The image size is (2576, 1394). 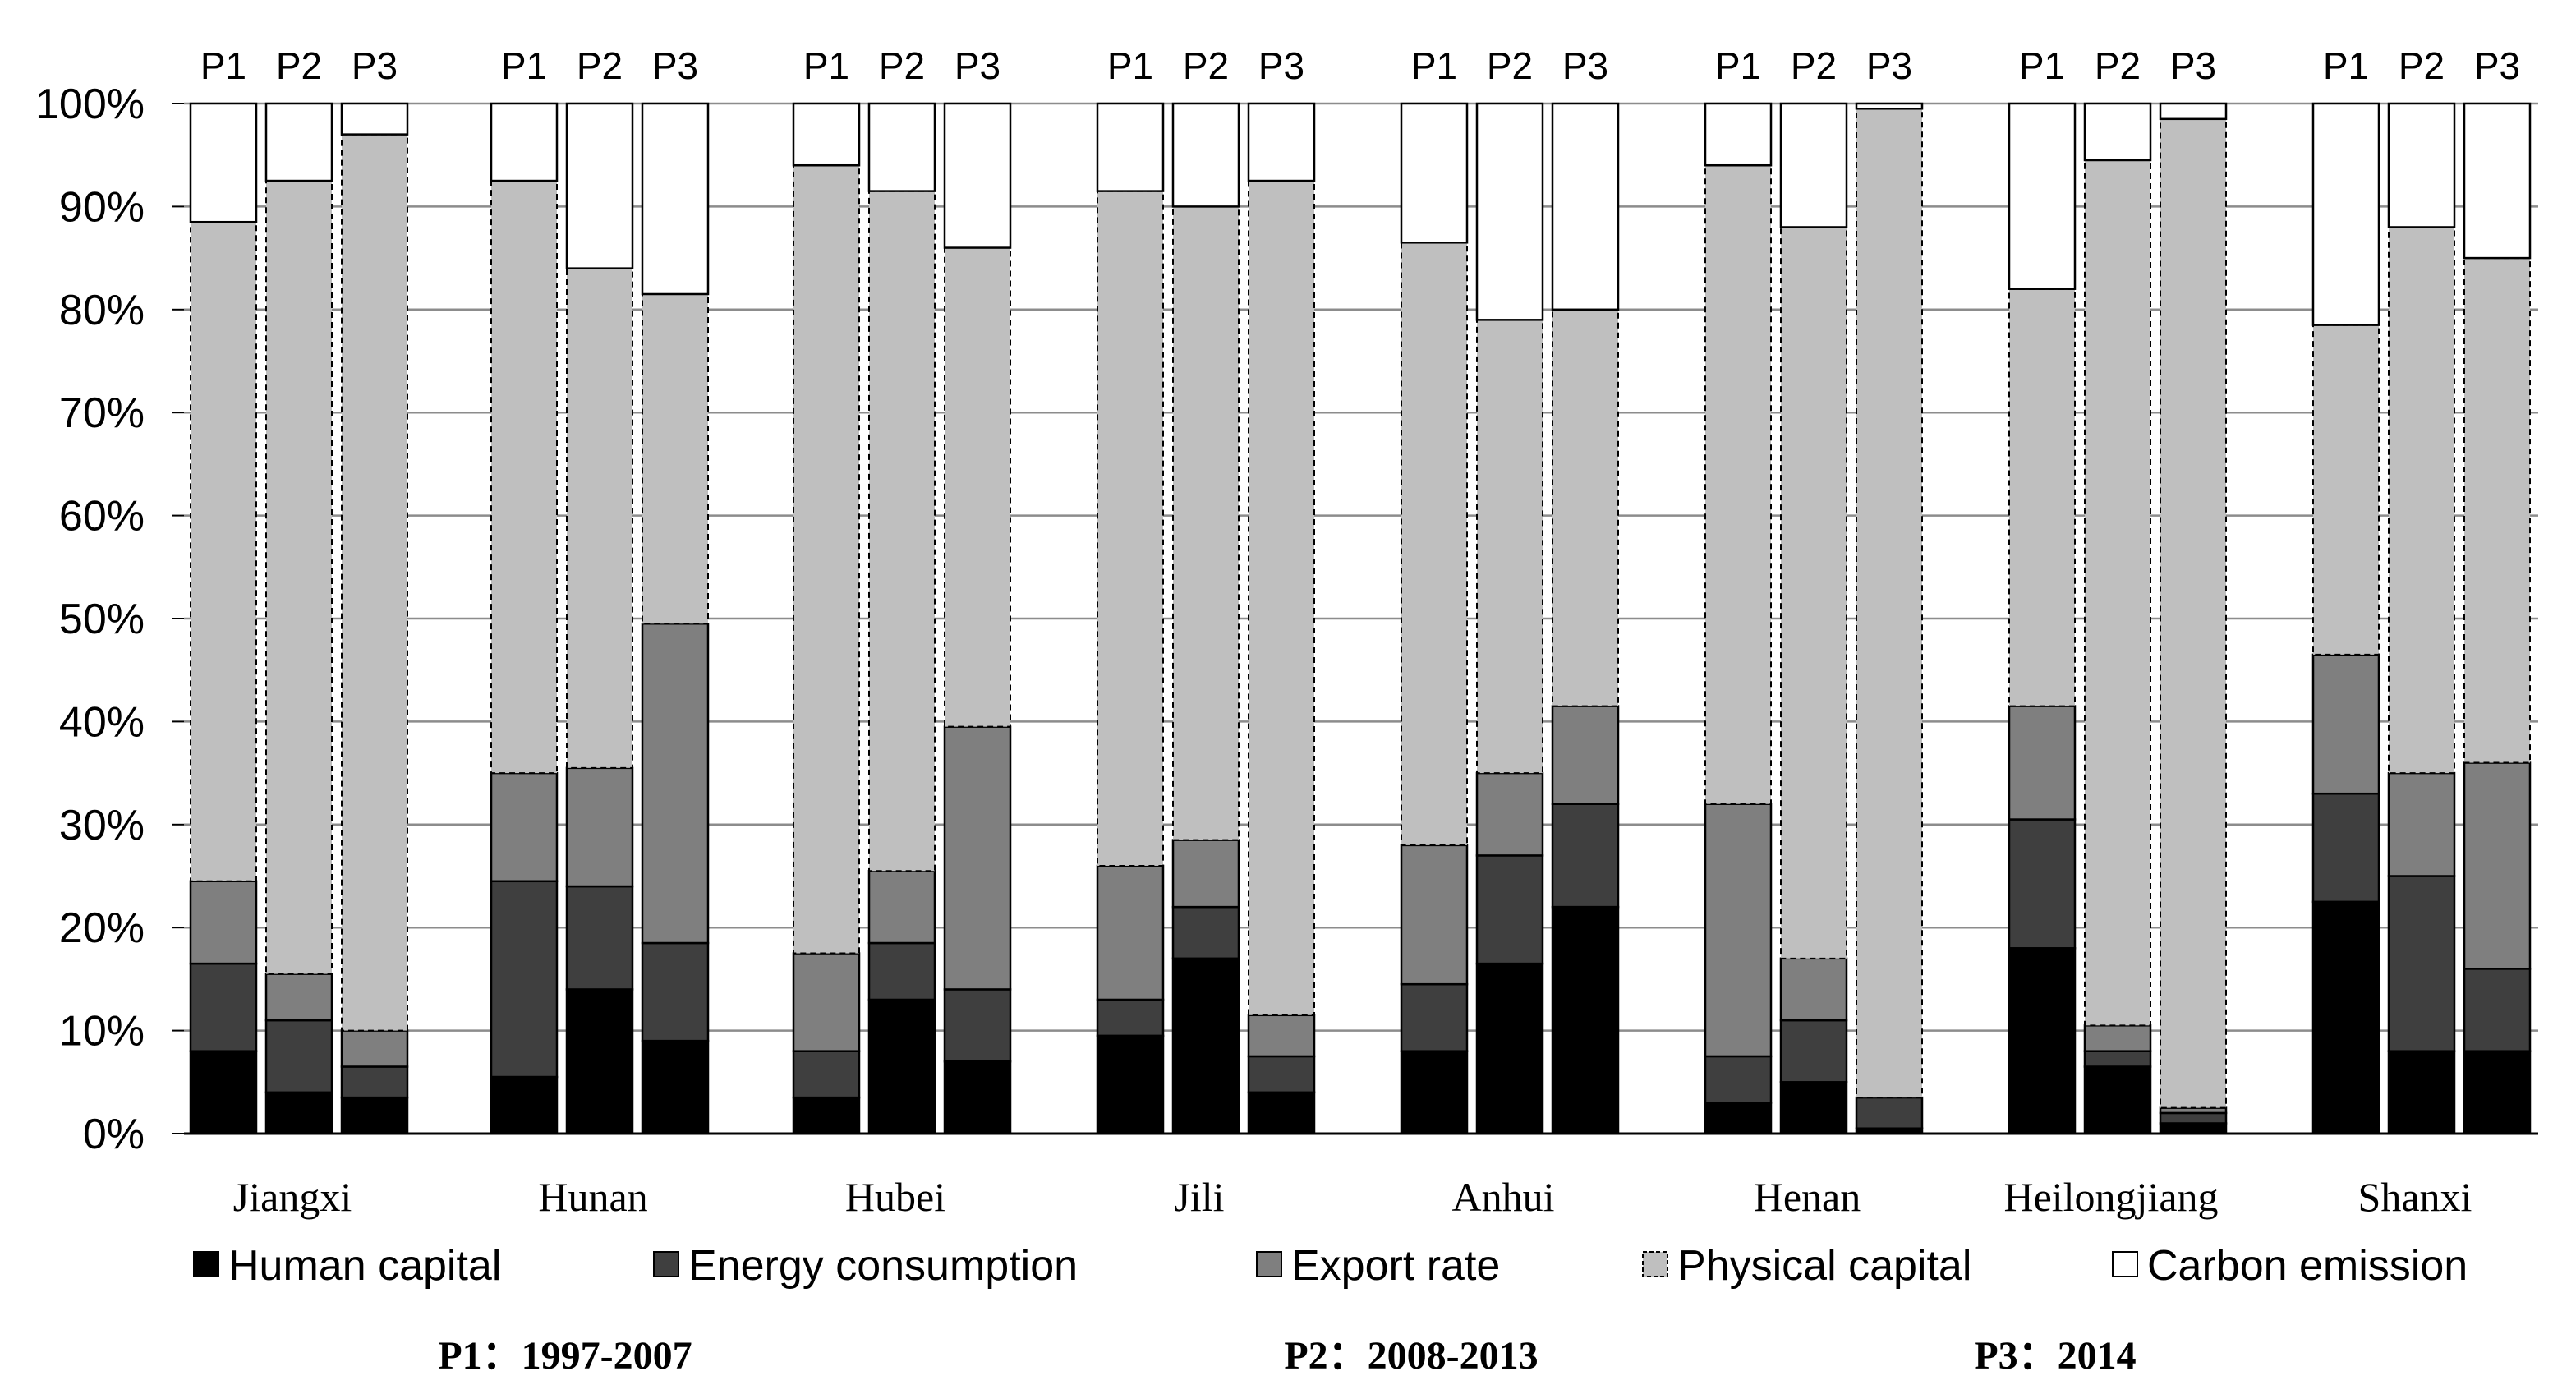 What do you see at coordinates (1395, 1266) in the screenshot?
I see `legend-label: Export rate` at bounding box center [1395, 1266].